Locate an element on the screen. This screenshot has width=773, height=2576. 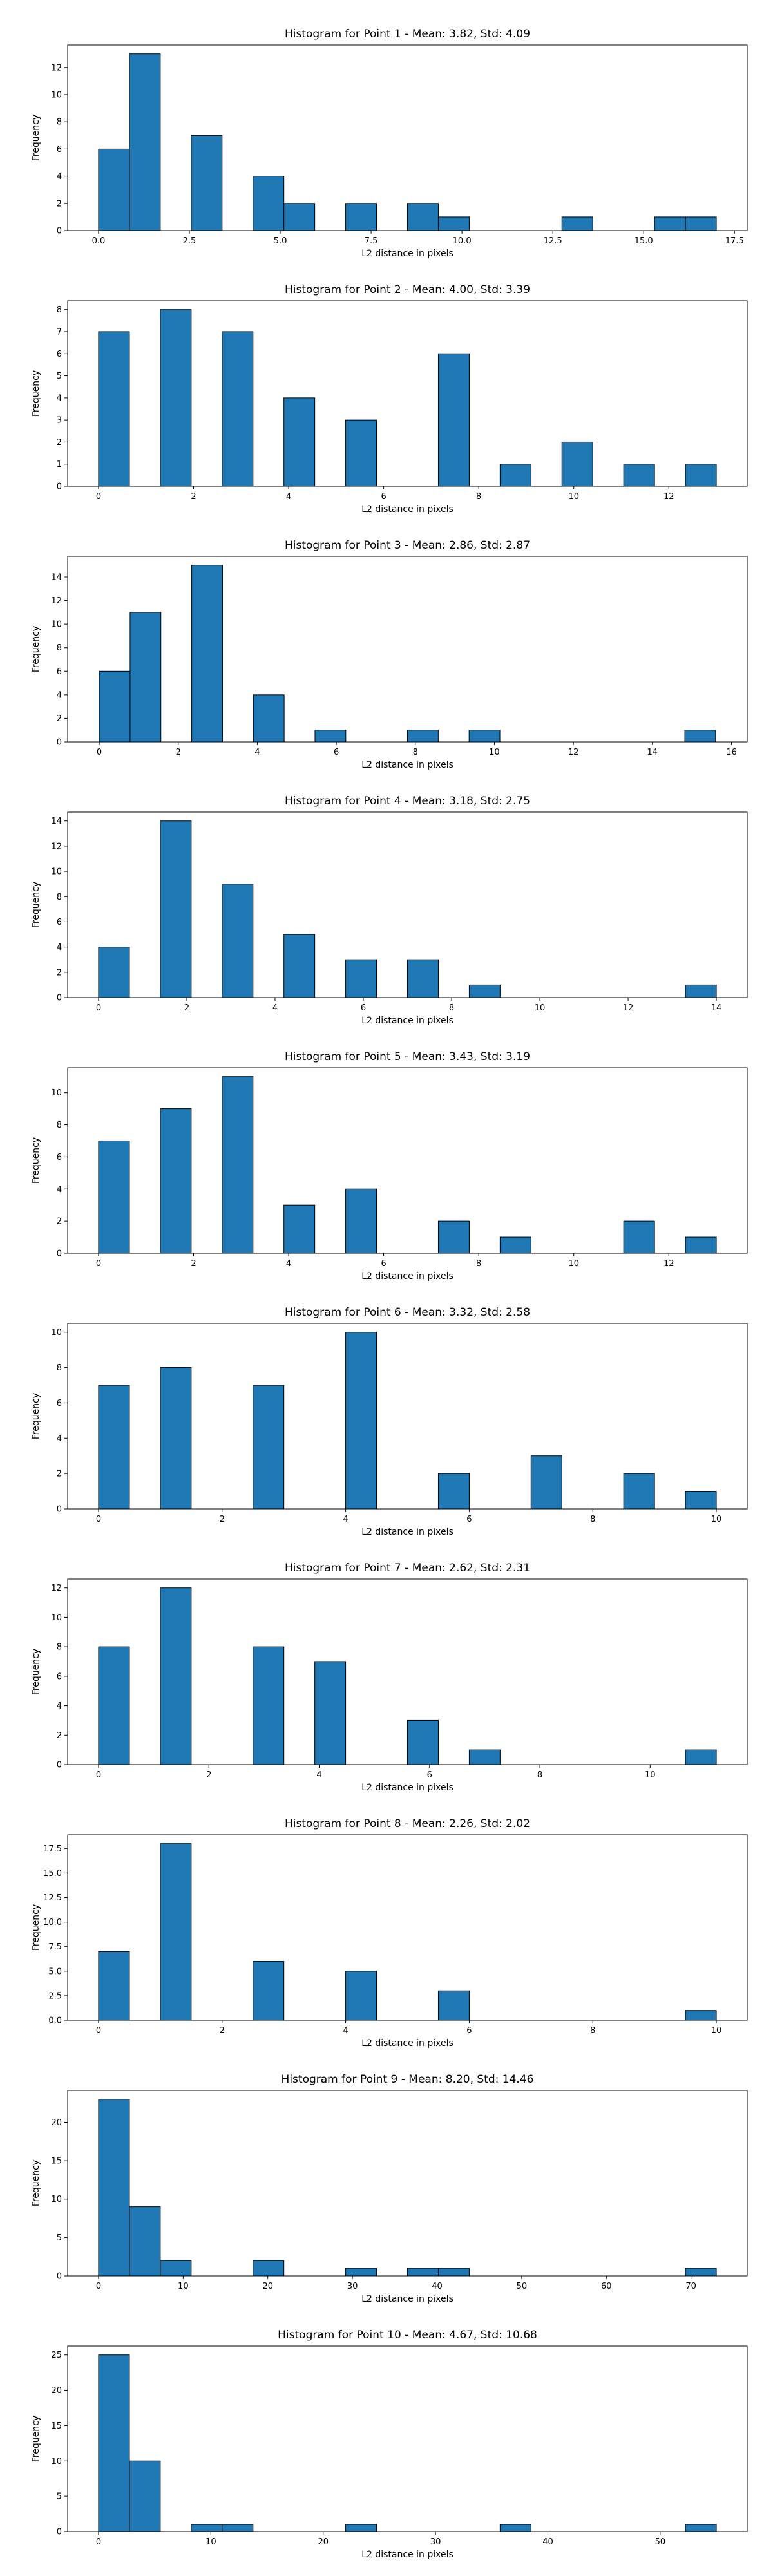
y-tick-label: 5 is located at coordinates (59, 377).